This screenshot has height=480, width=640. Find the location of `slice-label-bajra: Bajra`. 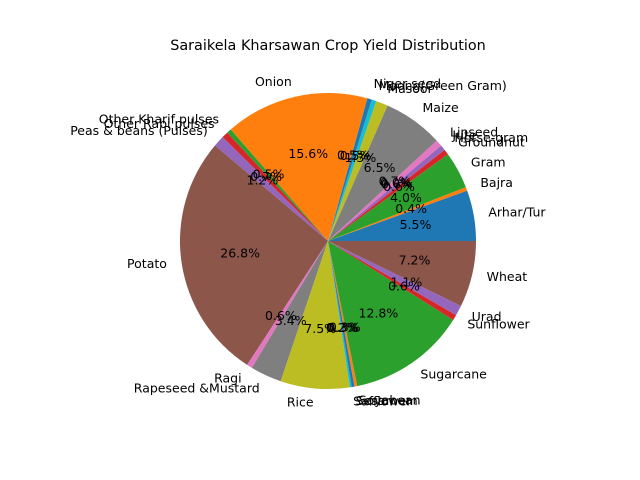

slice-label-bajra: Bajra is located at coordinates (496, 182).